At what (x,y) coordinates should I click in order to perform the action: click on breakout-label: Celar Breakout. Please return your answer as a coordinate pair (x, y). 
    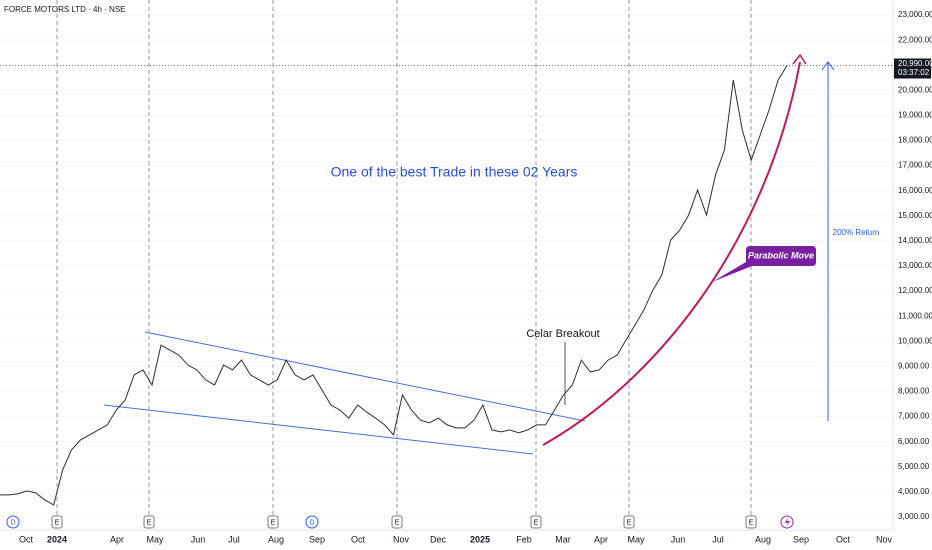
    Looking at the image, I should click on (562, 334).